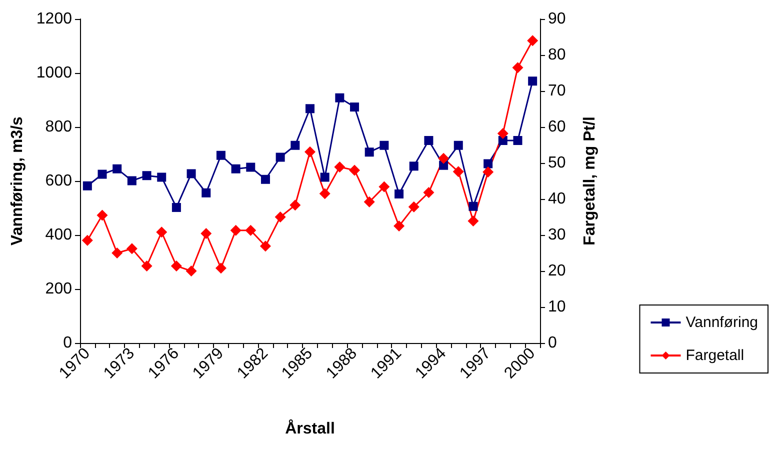 This screenshot has height=451, width=772. What do you see at coordinates (557, 271) in the screenshot?
I see `y2-tick-label: 20` at bounding box center [557, 271].